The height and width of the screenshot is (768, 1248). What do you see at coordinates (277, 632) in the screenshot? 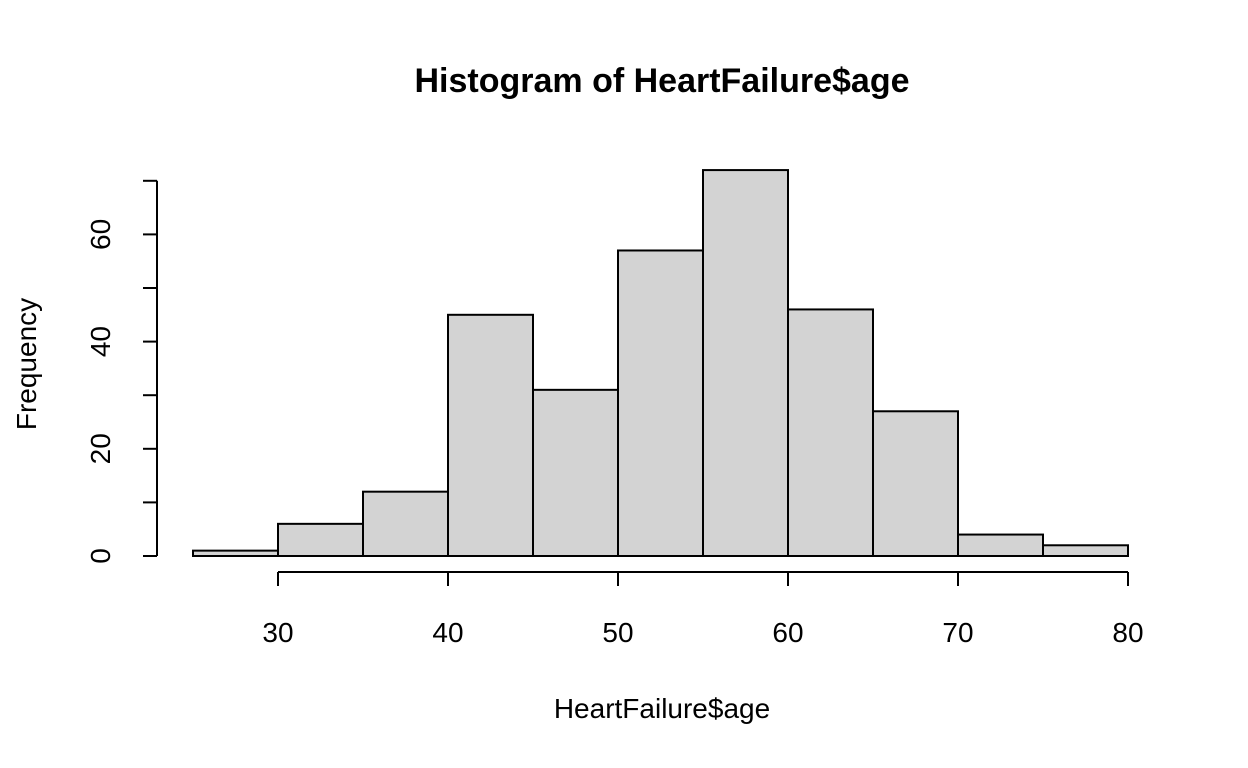
I see `x-tick-label: 30` at bounding box center [277, 632].